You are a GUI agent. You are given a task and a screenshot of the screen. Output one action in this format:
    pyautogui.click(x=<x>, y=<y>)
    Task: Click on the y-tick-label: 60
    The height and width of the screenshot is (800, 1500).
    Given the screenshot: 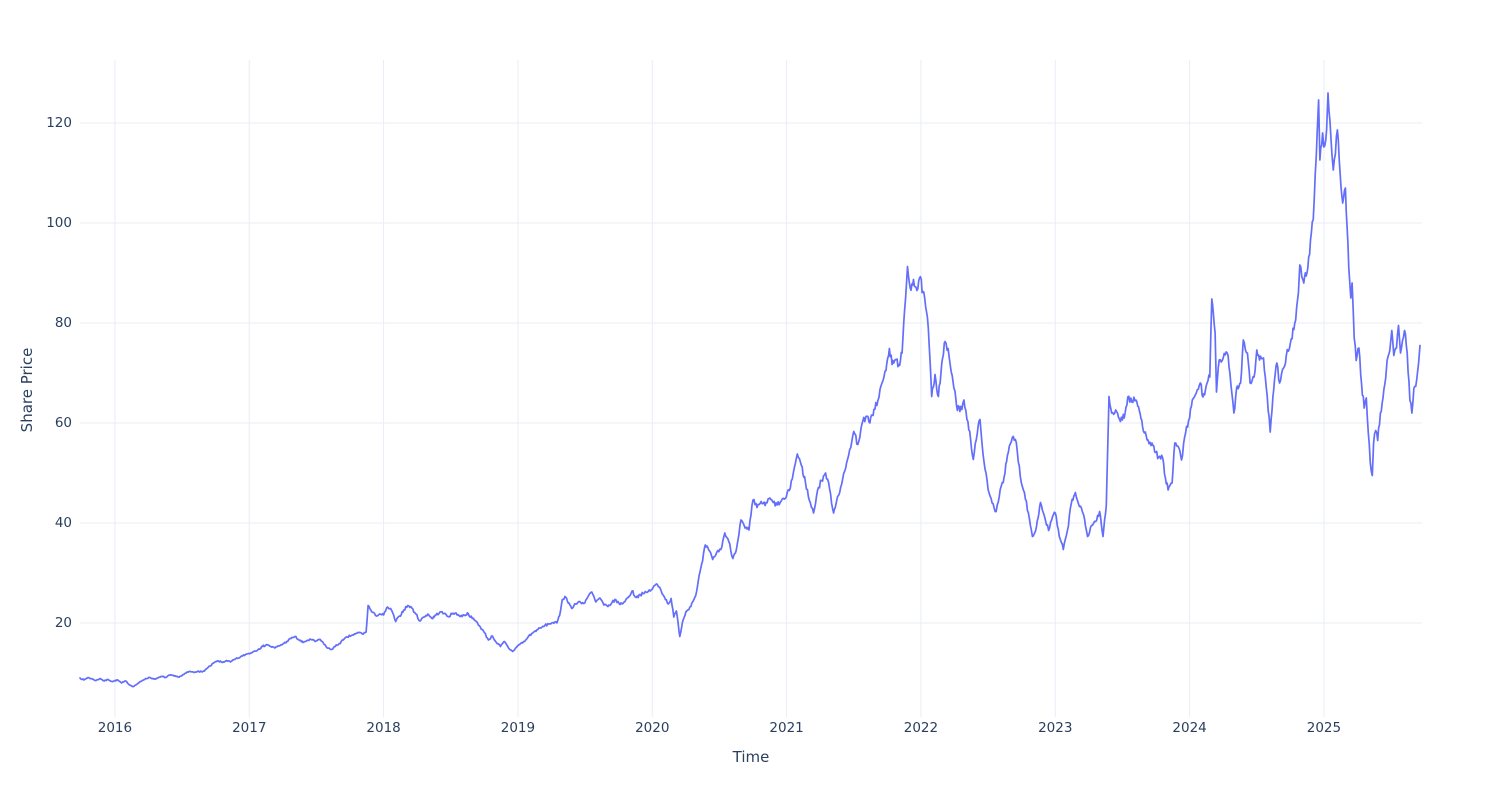 What is the action you would take?
    pyautogui.click(x=63, y=423)
    